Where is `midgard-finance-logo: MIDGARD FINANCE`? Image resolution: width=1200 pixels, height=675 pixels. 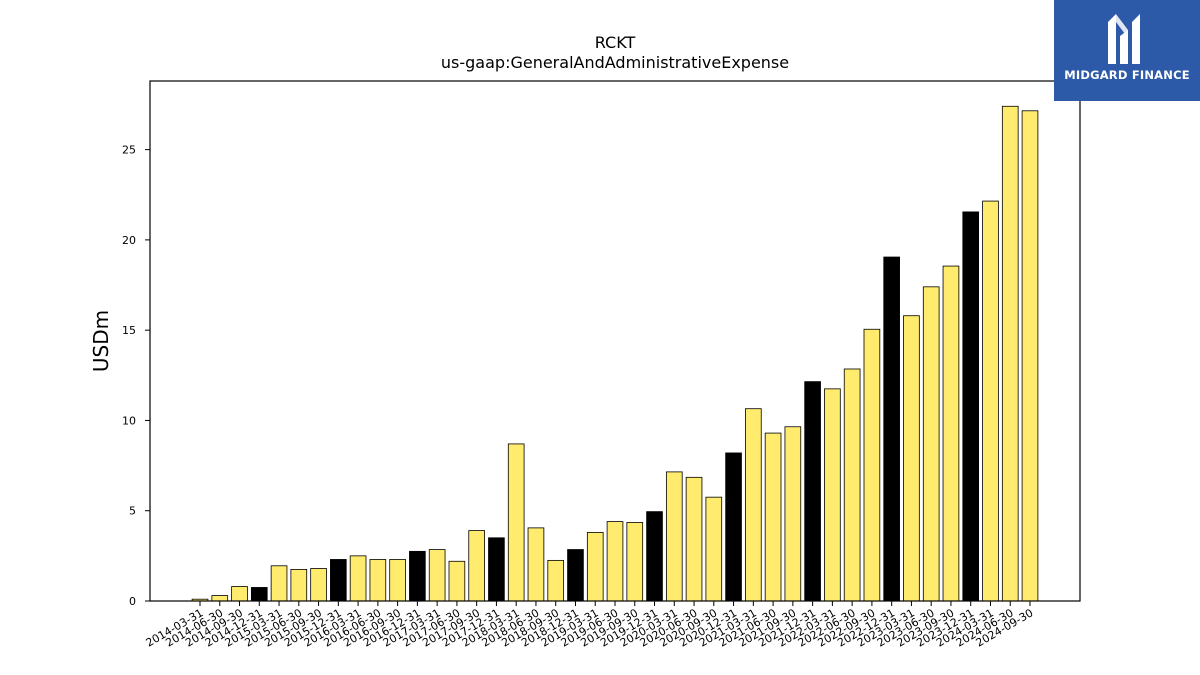
midgard-finance-logo: MIDGARD FINANCE is located at coordinates (1127, 50).